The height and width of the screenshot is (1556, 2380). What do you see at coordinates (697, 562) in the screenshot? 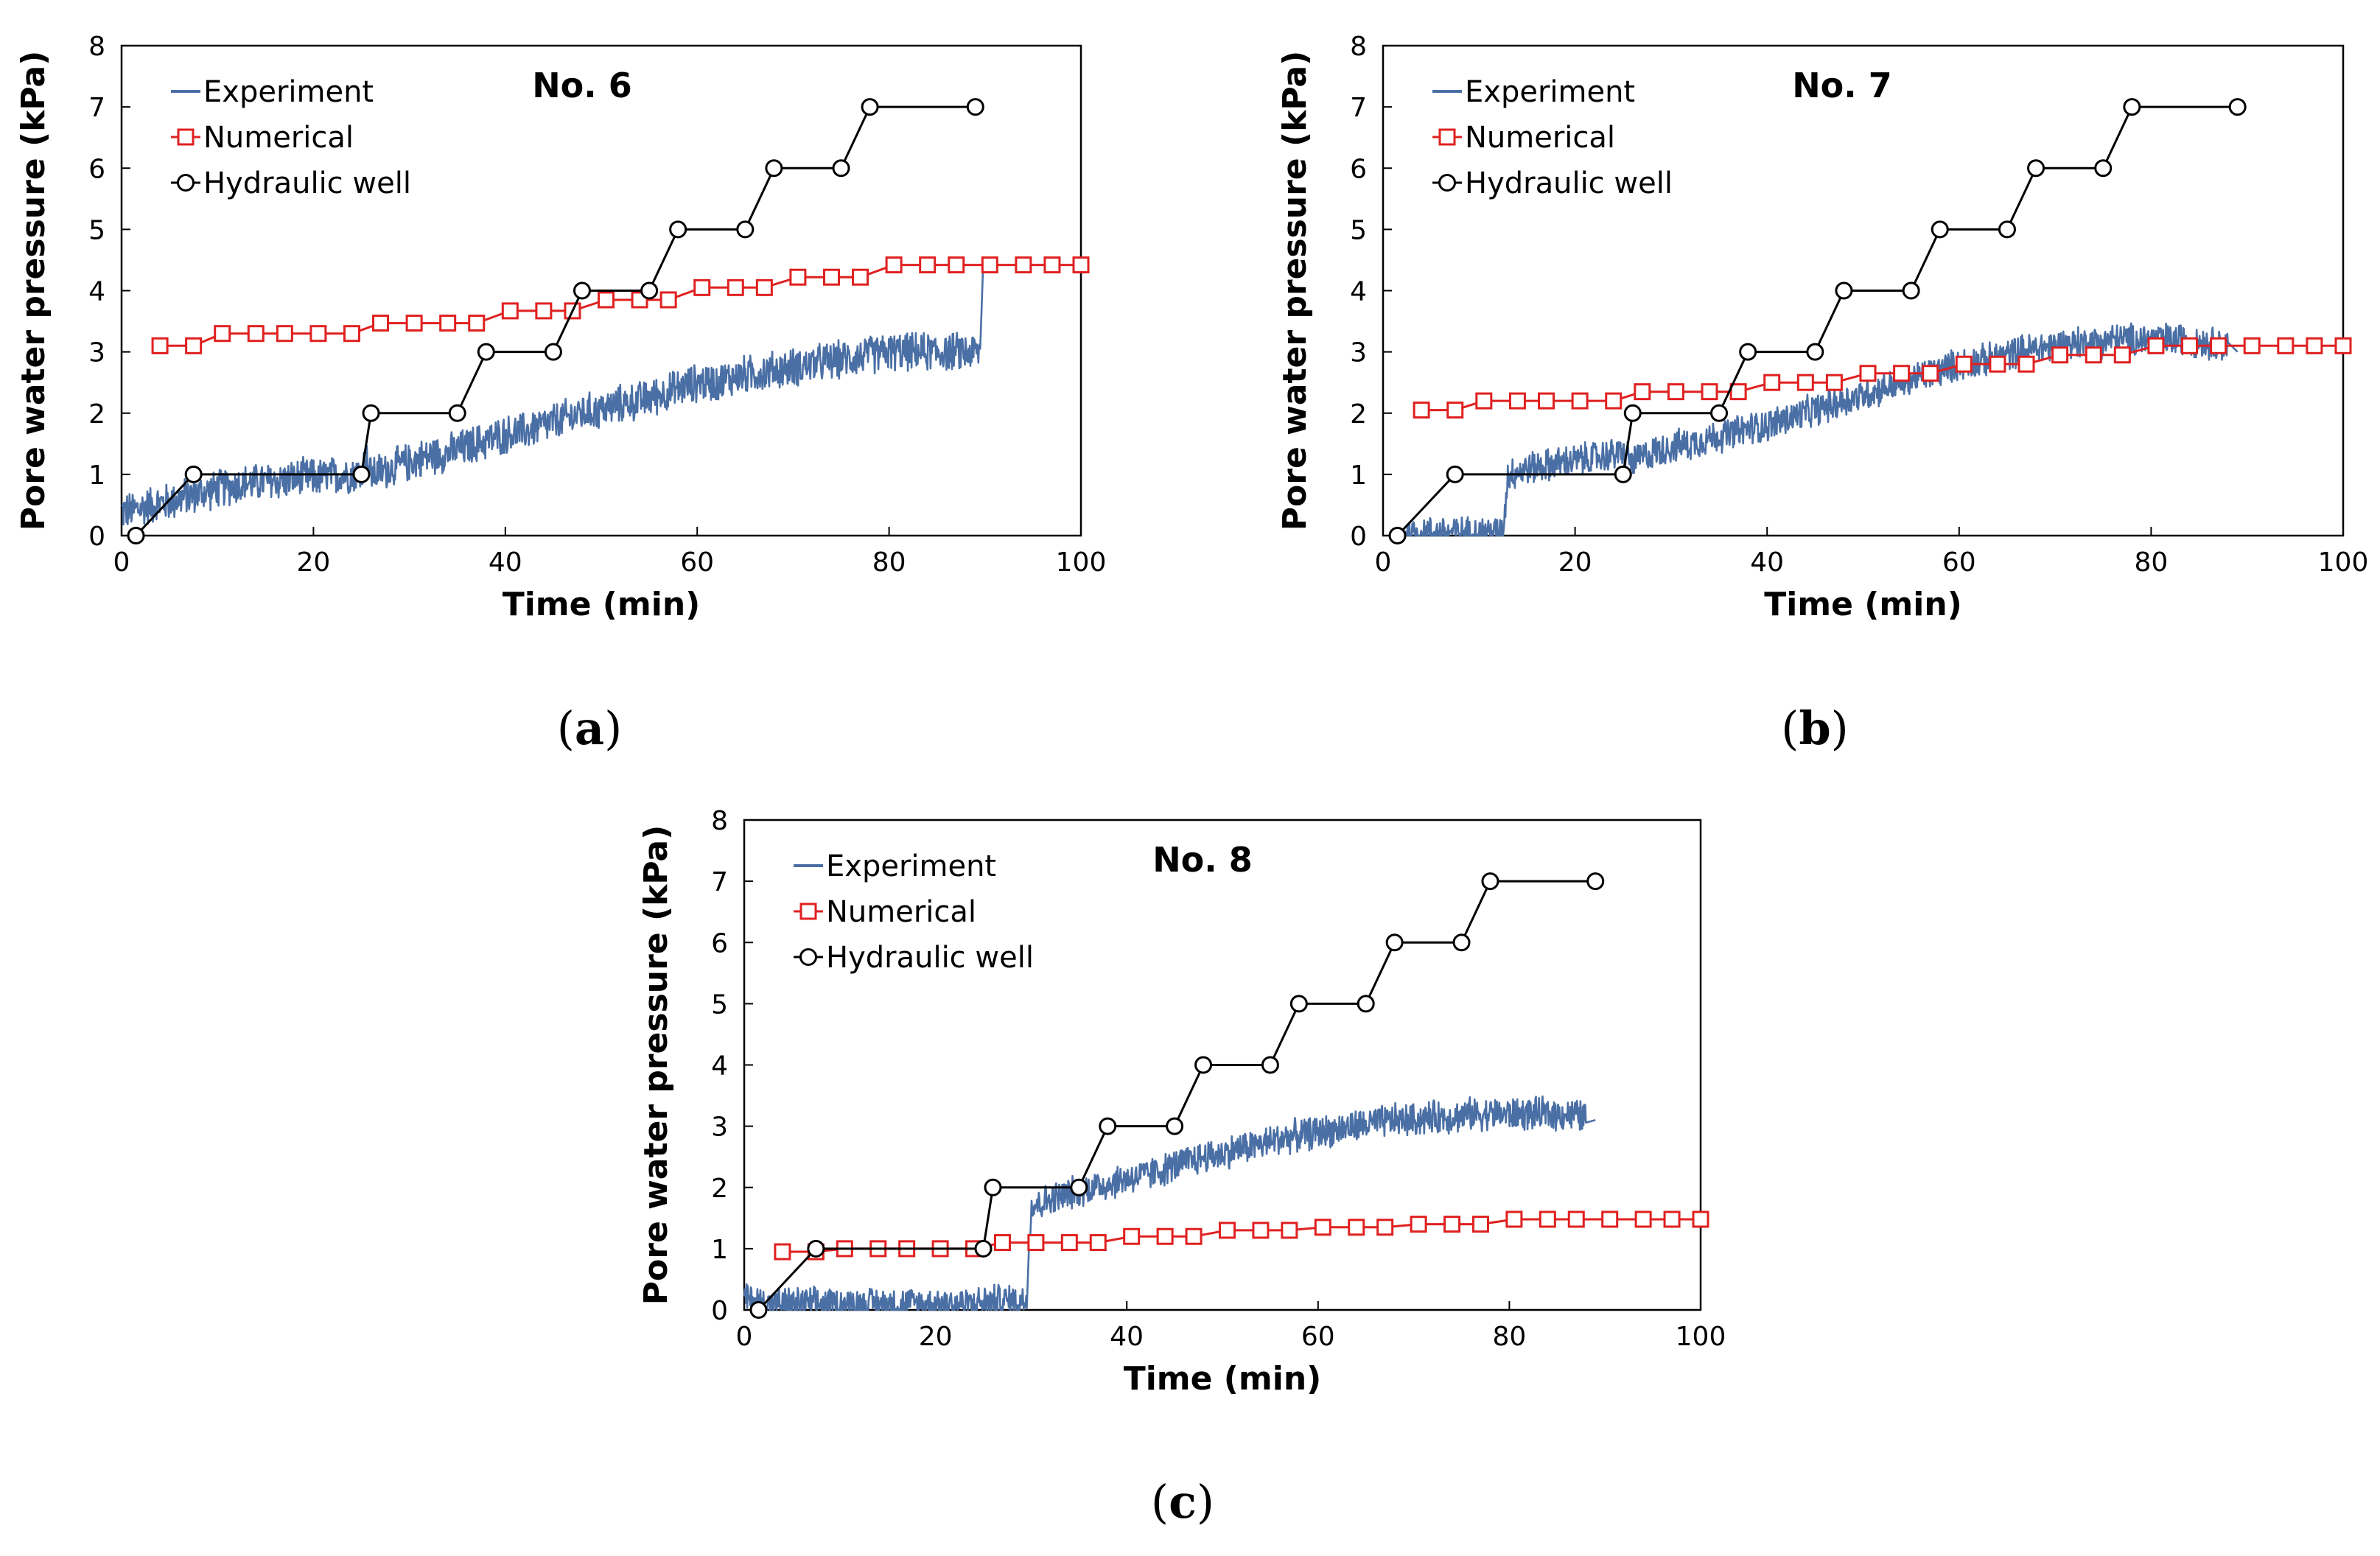
I see `x-tick-label: 60` at bounding box center [697, 562].